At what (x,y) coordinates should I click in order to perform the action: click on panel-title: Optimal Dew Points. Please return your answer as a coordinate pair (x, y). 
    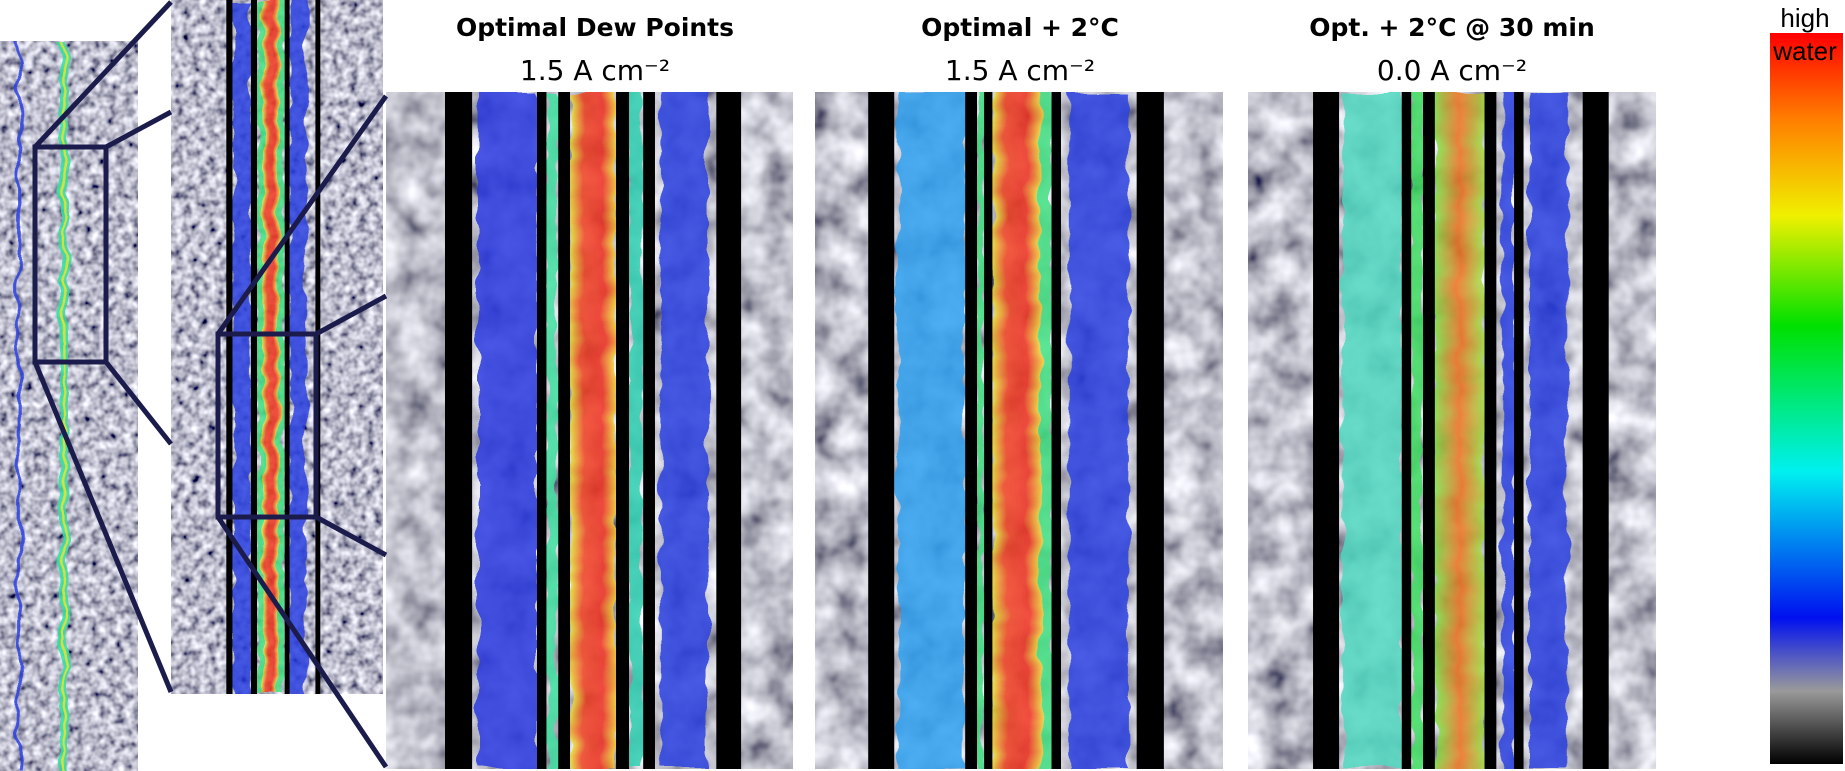
    Looking at the image, I should click on (595, 27).